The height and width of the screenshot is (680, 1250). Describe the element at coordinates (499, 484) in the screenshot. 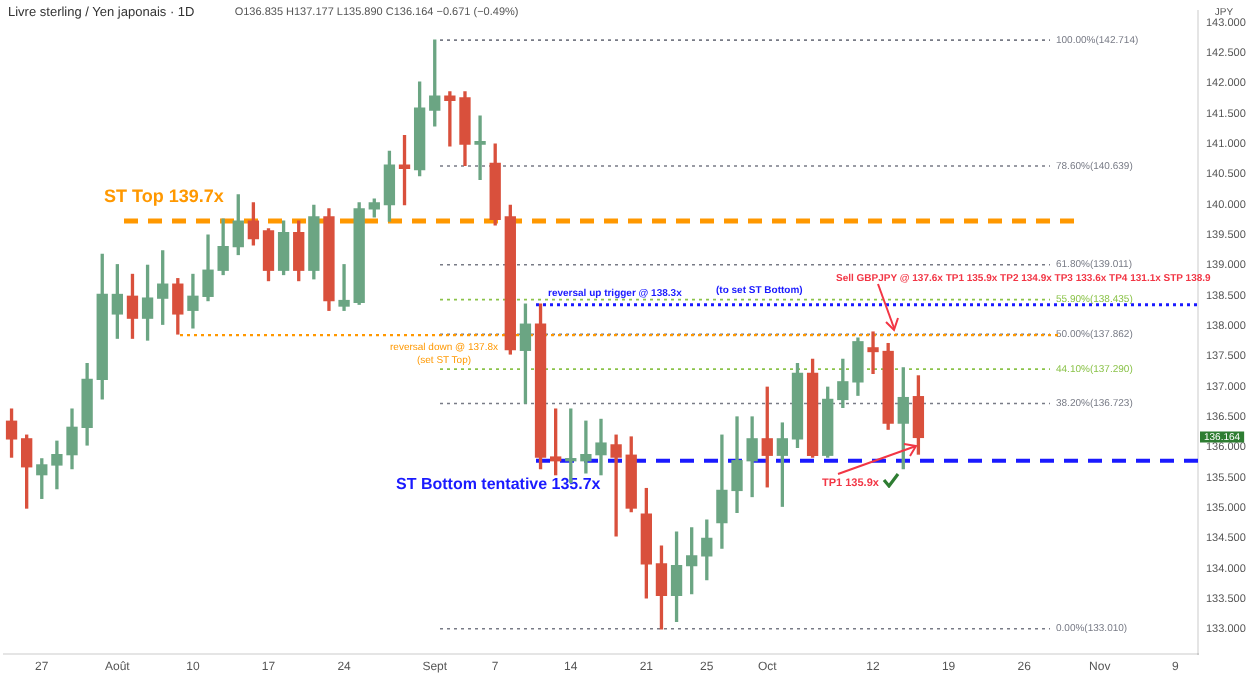

I see `ref-line-label: ST Bottom tentative 135.7x` at that location.